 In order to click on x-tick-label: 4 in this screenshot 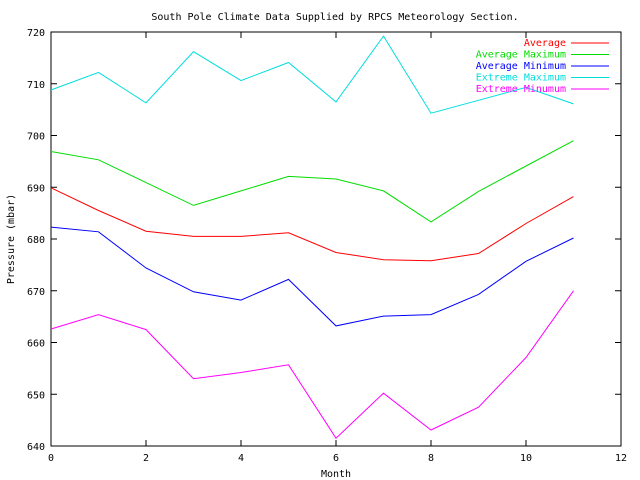, I will do `click(241, 458)`.